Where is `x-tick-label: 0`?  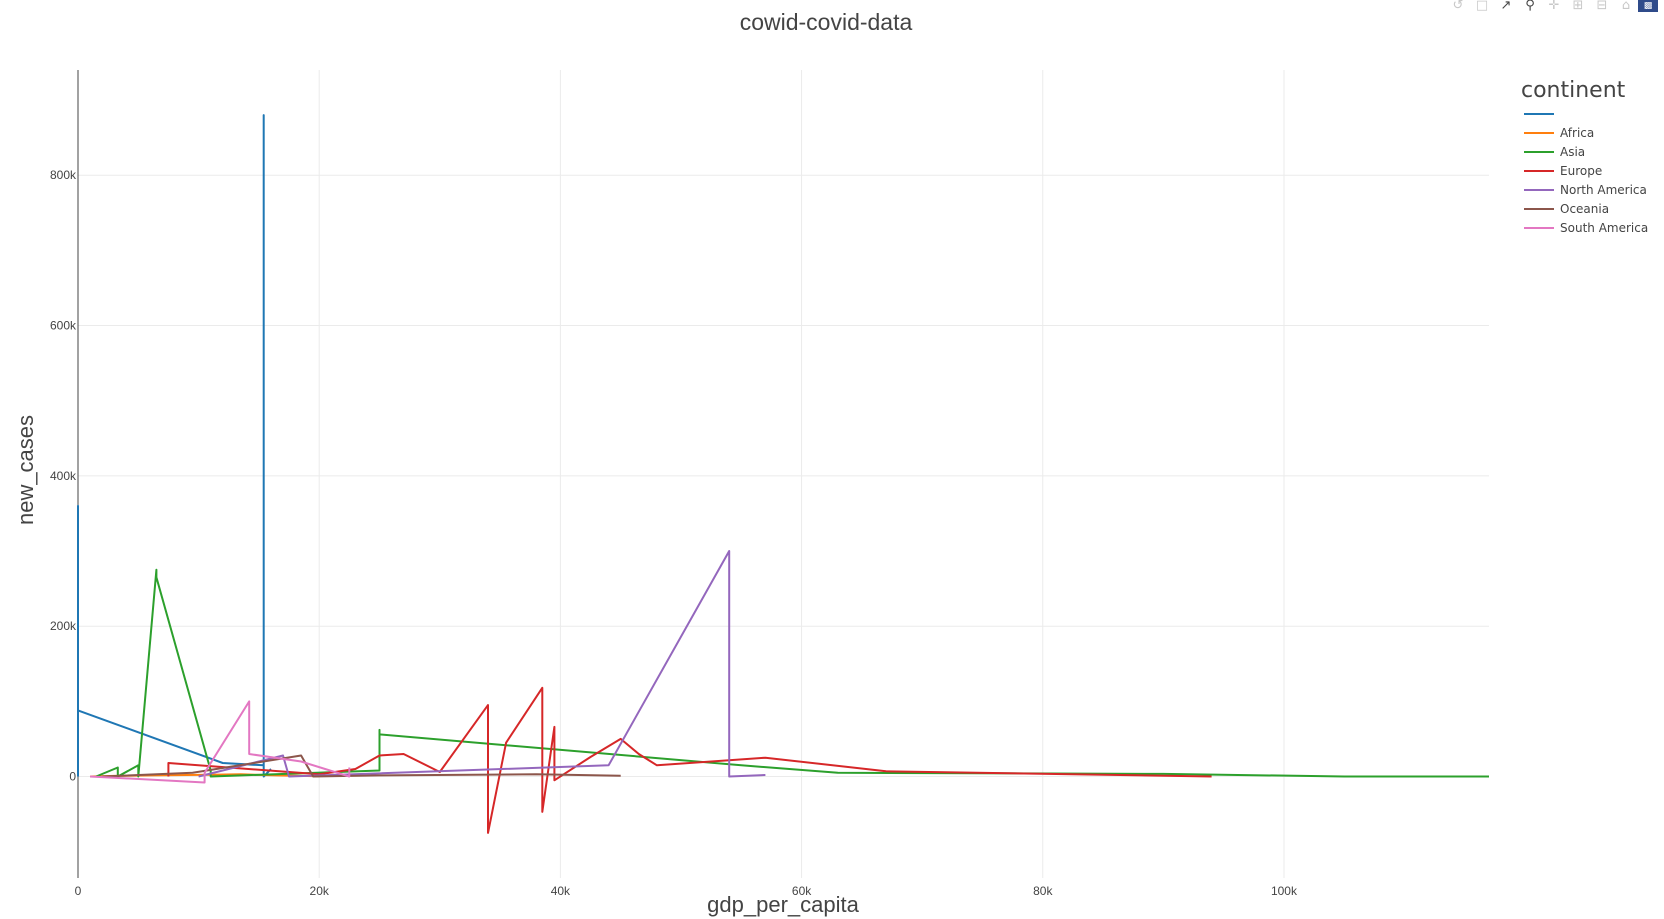 x-tick-label: 0 is located at coordinates (78, 891).